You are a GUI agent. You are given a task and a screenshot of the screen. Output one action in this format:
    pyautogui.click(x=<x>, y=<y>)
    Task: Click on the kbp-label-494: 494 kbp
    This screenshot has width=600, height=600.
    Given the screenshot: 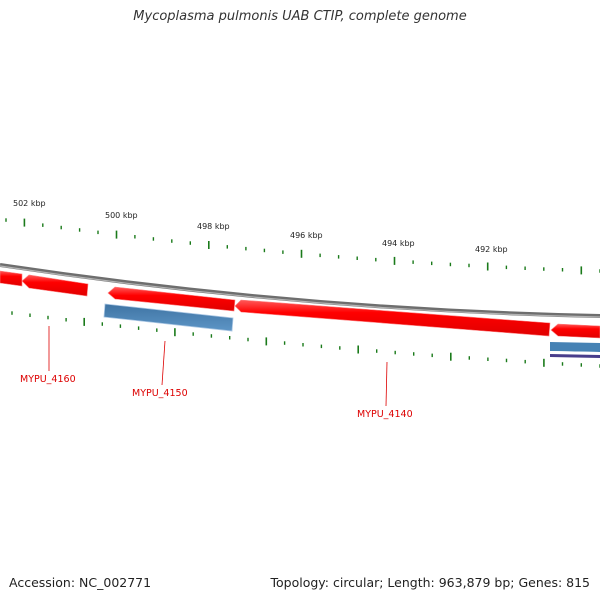 What is the action you would take?
    pyautogui.click(x=398, y=243)
    